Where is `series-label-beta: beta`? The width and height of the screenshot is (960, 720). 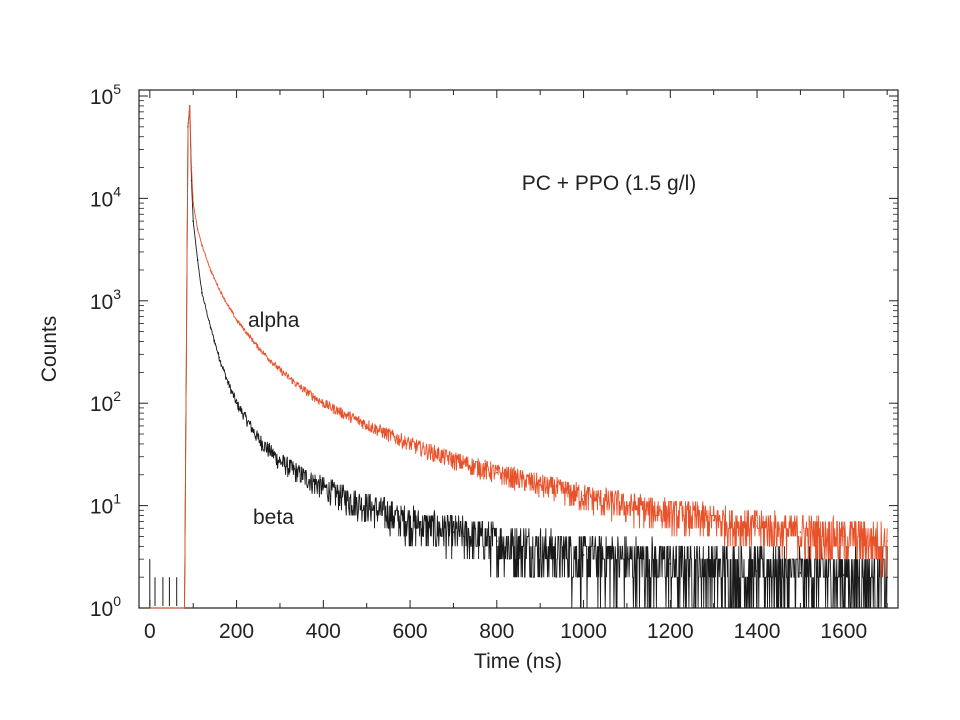
series-label-beta: beta is located at coordinates (273, 517).